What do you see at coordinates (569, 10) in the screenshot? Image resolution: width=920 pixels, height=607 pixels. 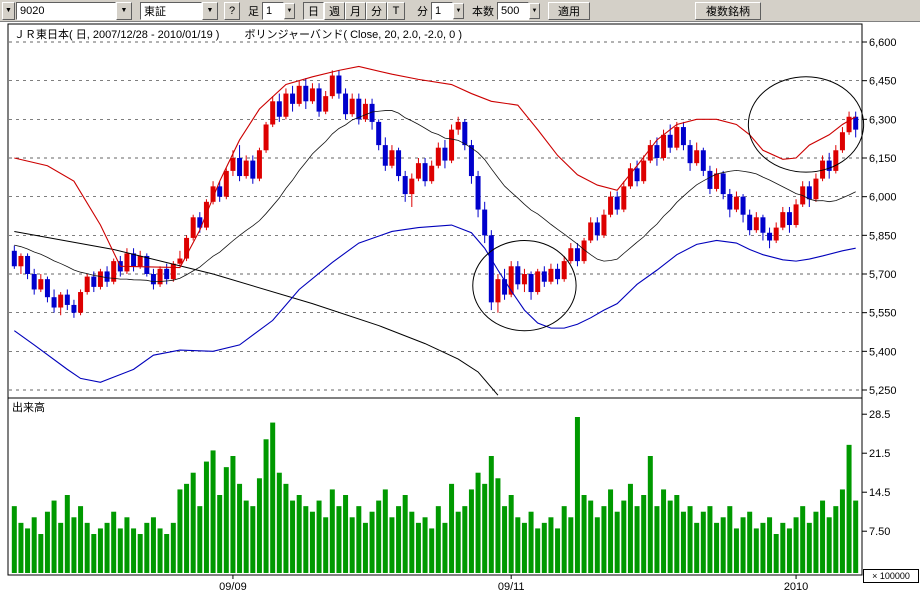 I see `apply-button: 適用` at bounding box center [569, 10].